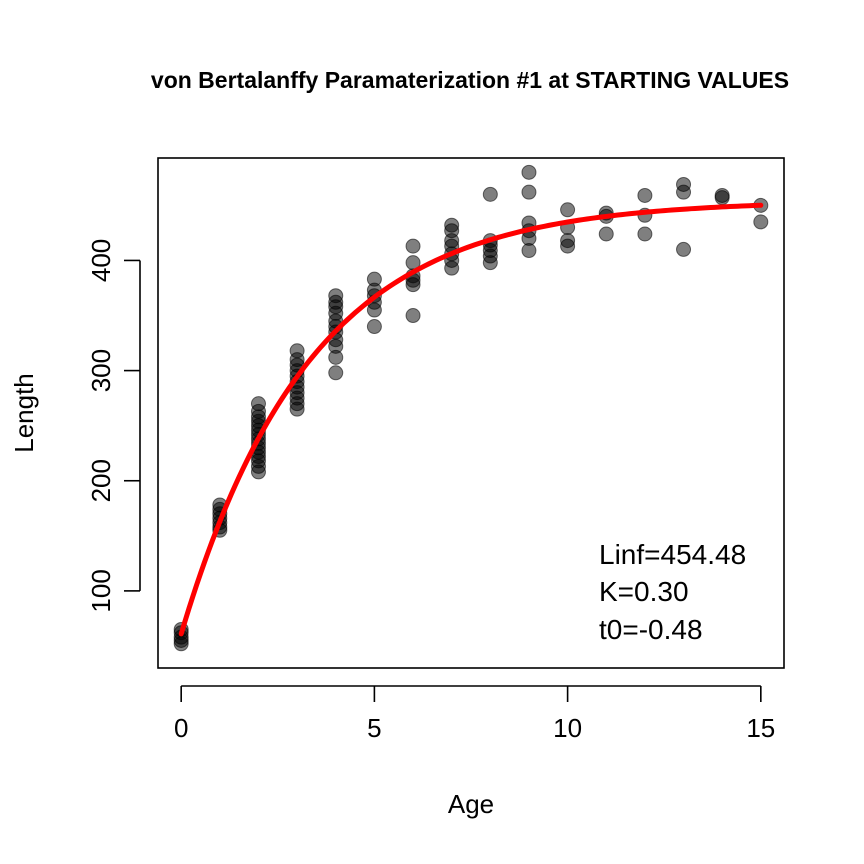 This screenshot has width=864, height=864. Describe the element at coordinates (651, 629) in the screenshot. I see `annotation-t0: t0=-0.48` at that location.